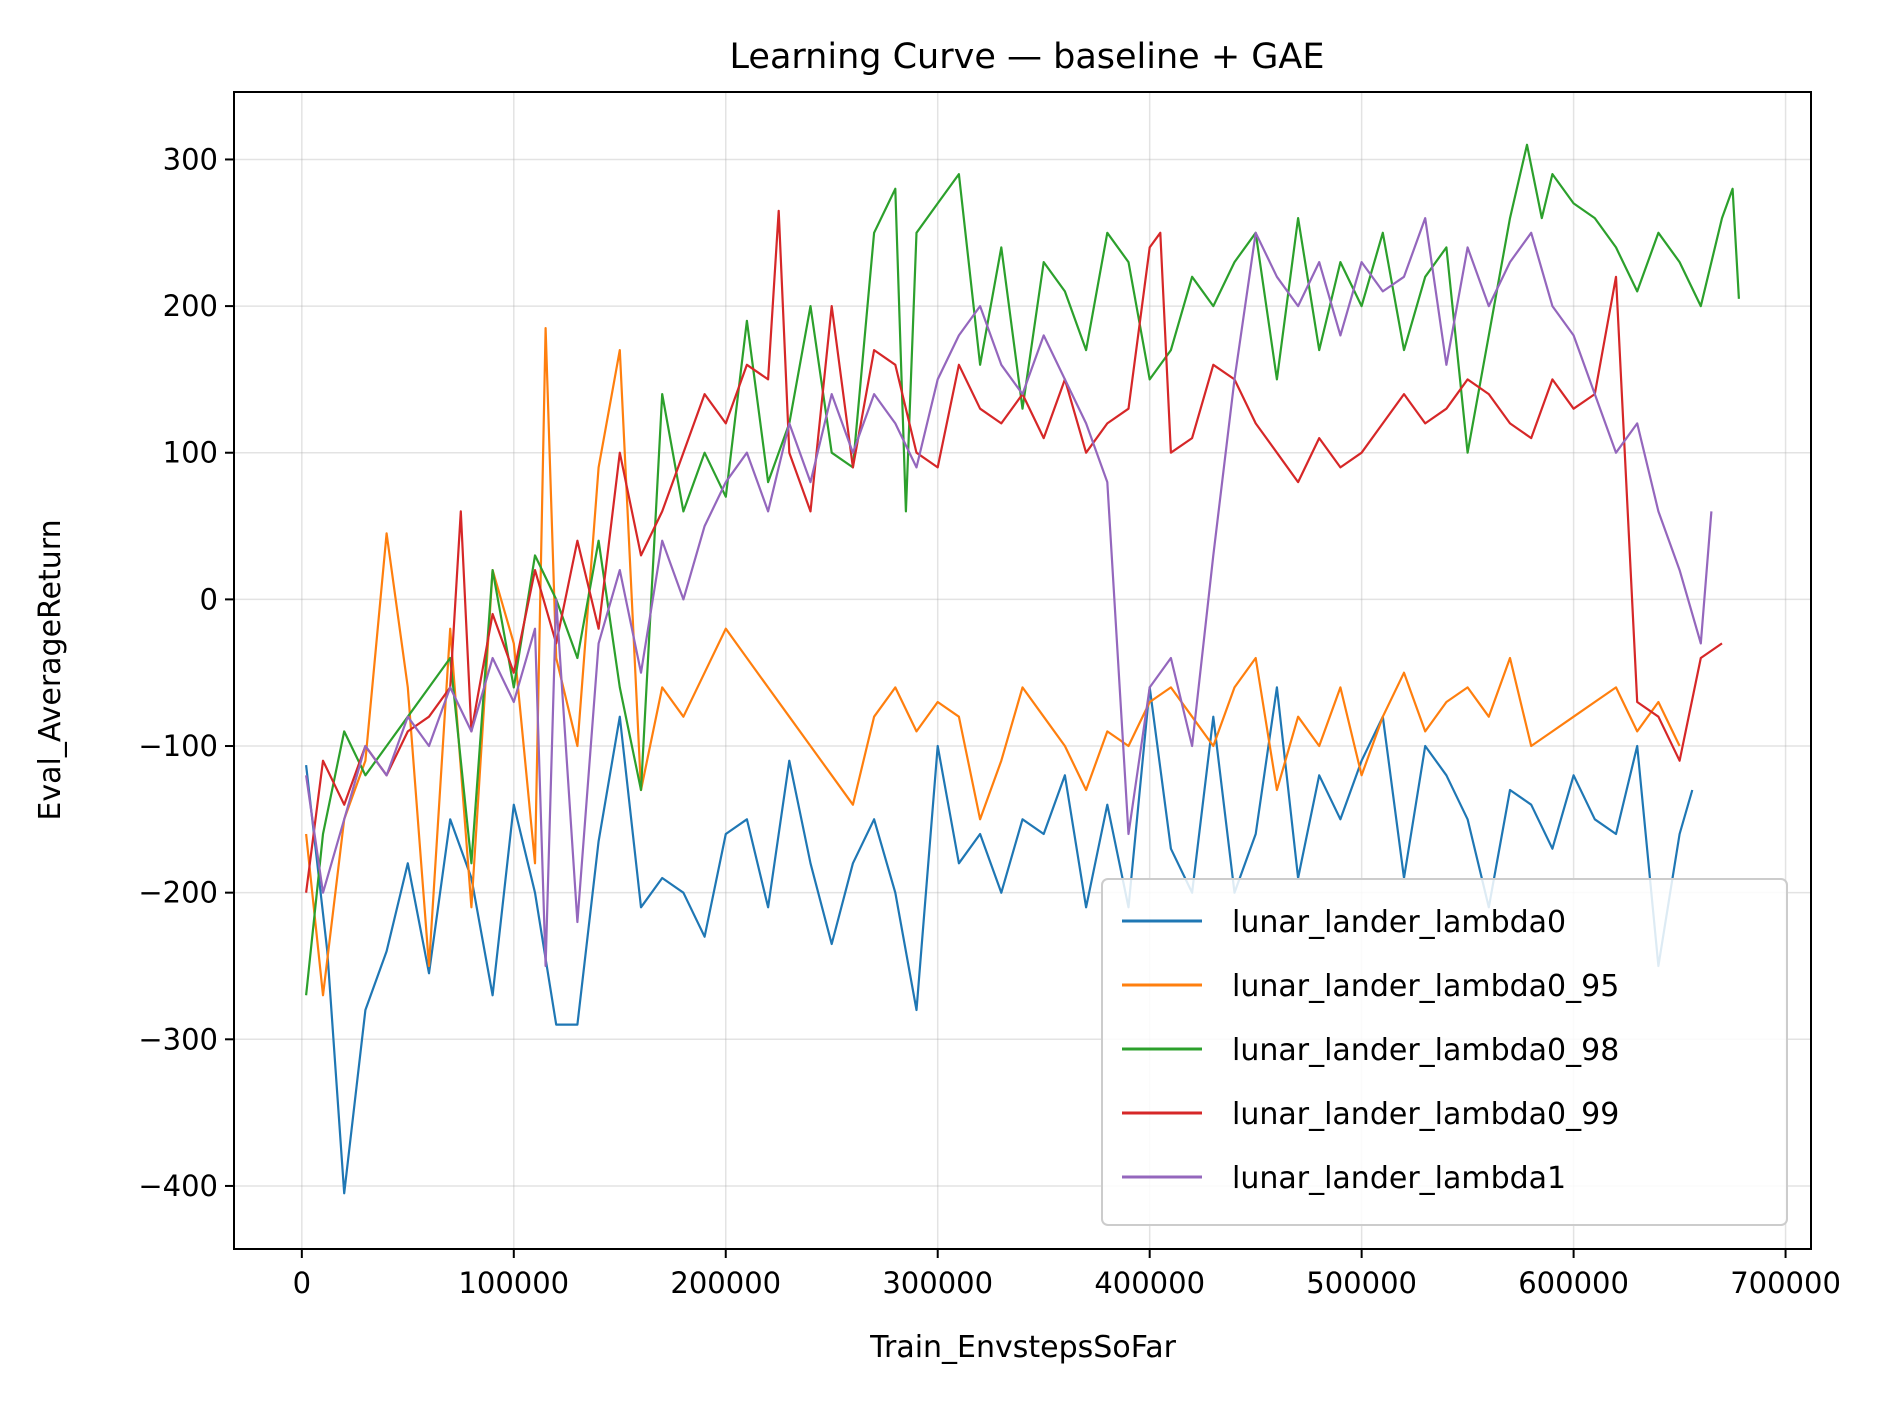 The height and width of the screenshot is (1406, 1890). What do you see at coordinates (937, 1283) in the screenshot?
I see `x-tick-label: 300000` at bounding box center [937, 1283].